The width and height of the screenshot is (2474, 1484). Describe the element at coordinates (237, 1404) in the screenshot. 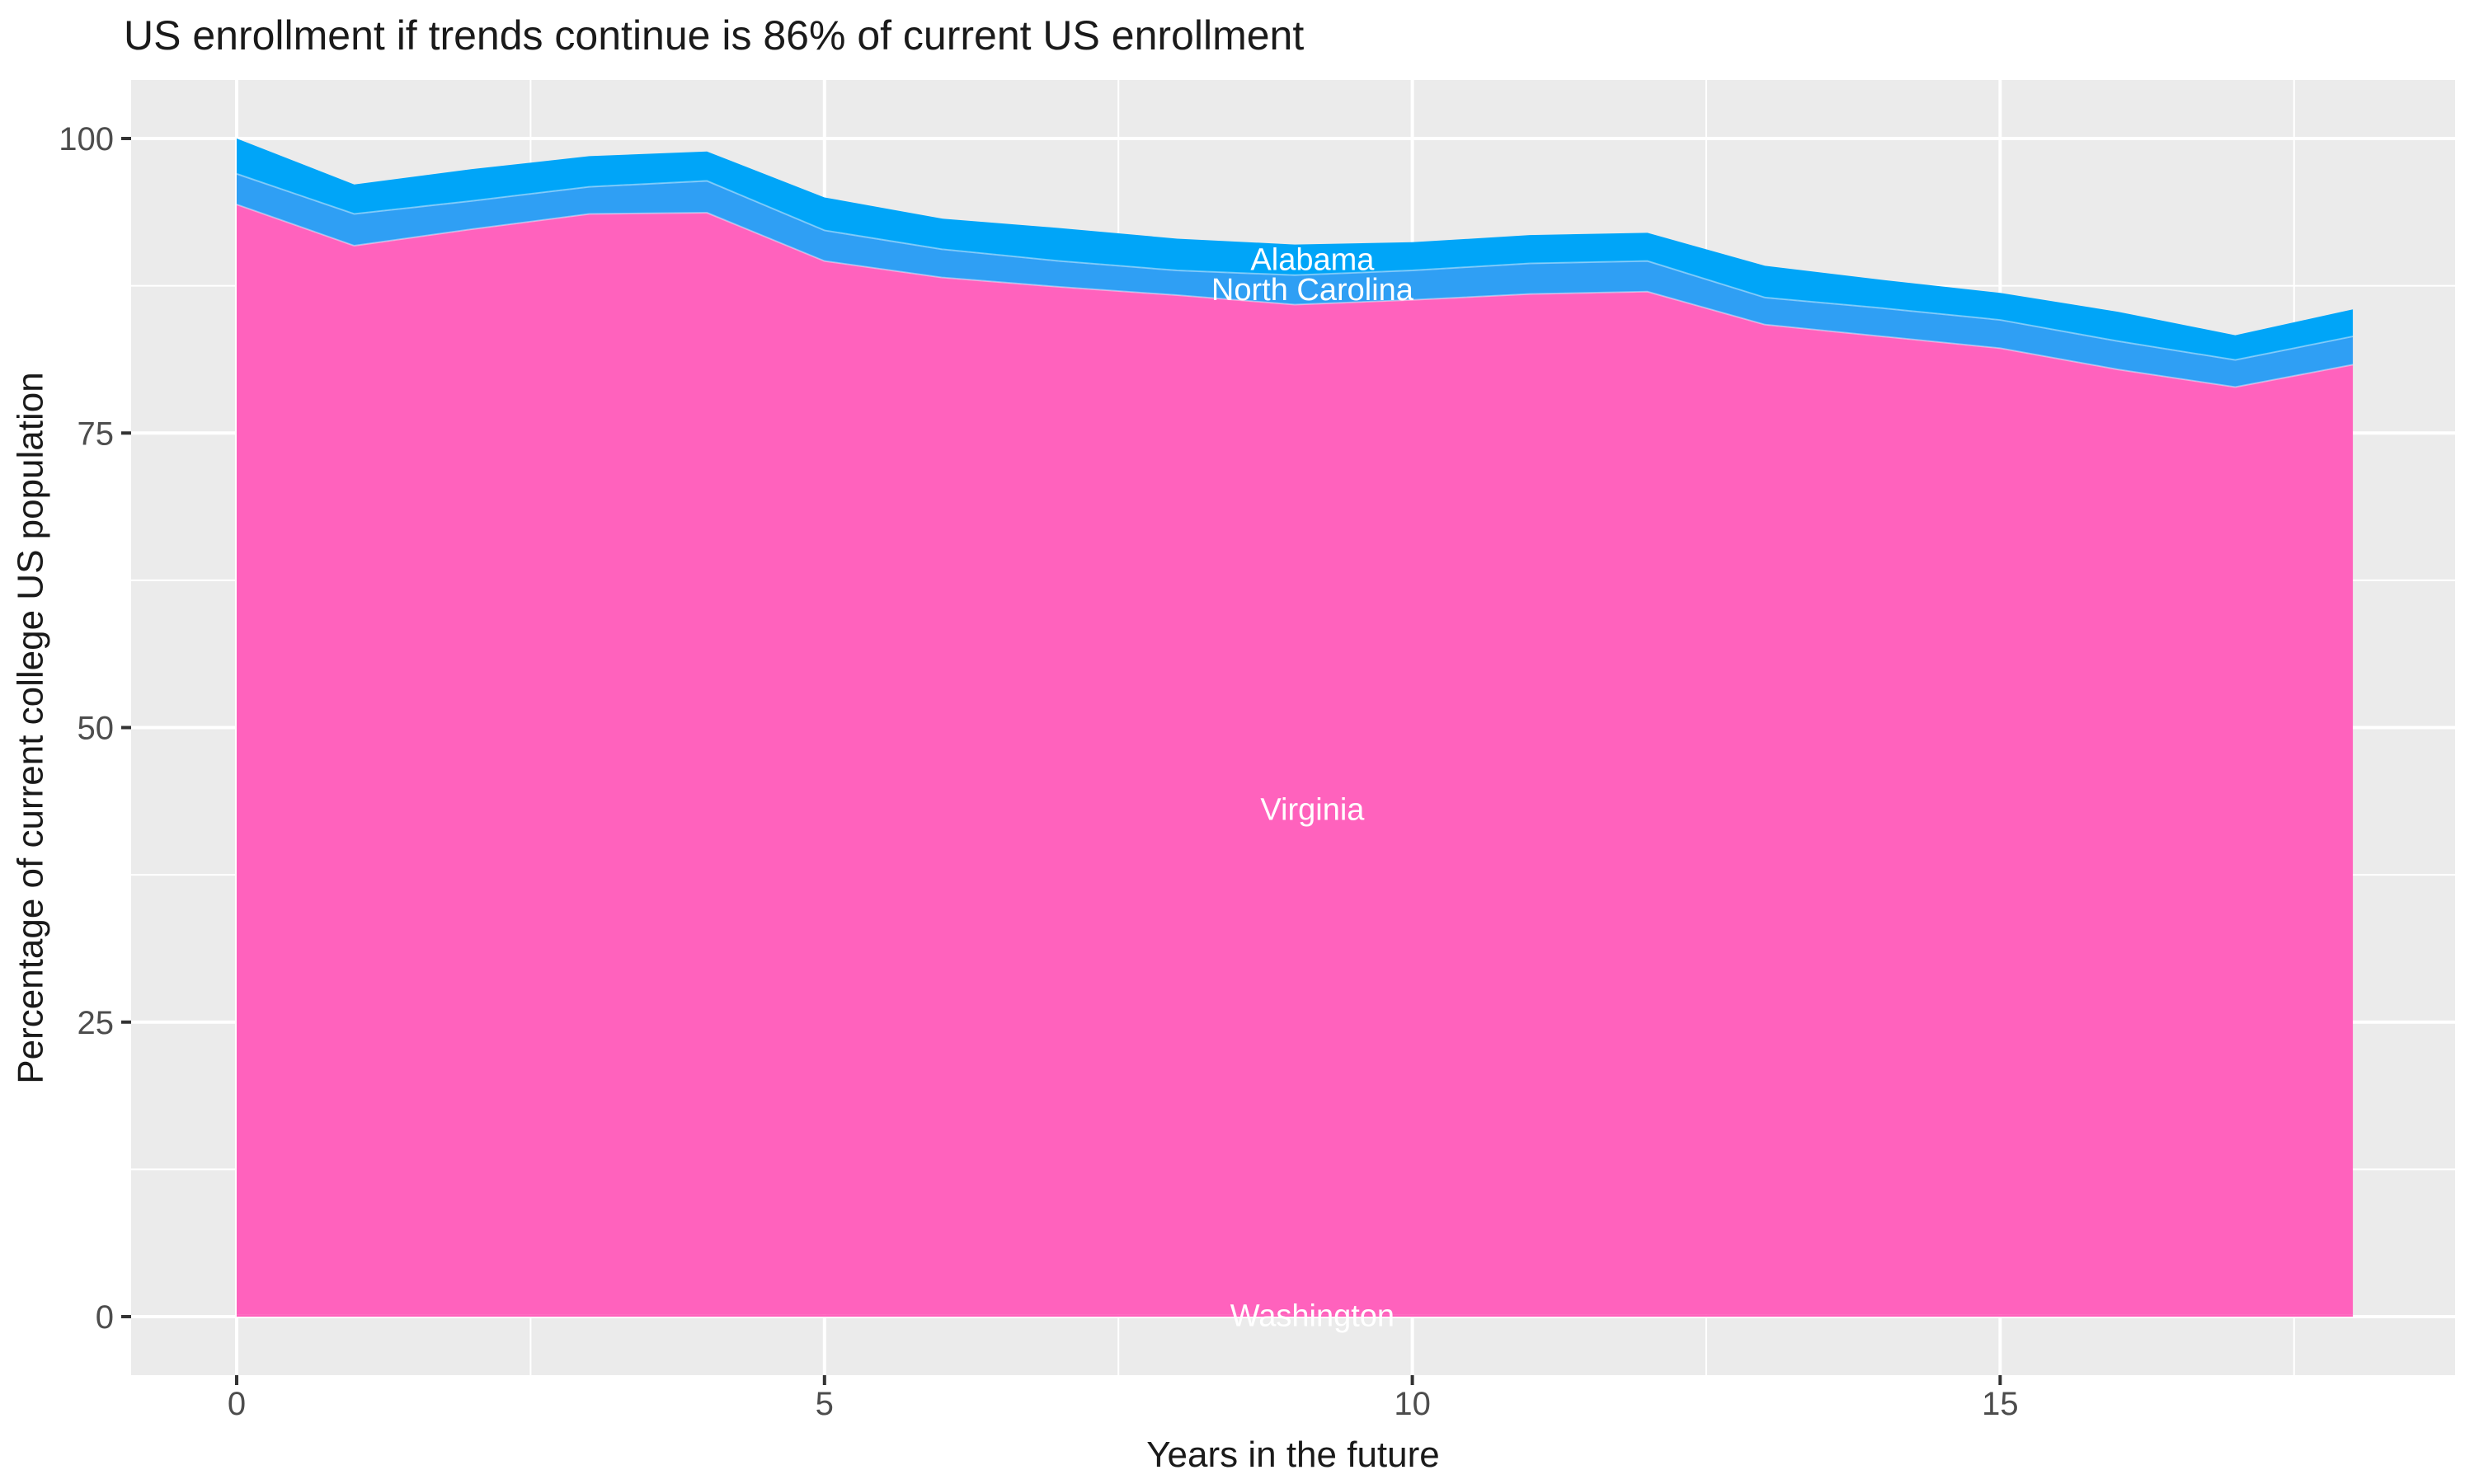

I see `x-tick-label: 0` at that location.